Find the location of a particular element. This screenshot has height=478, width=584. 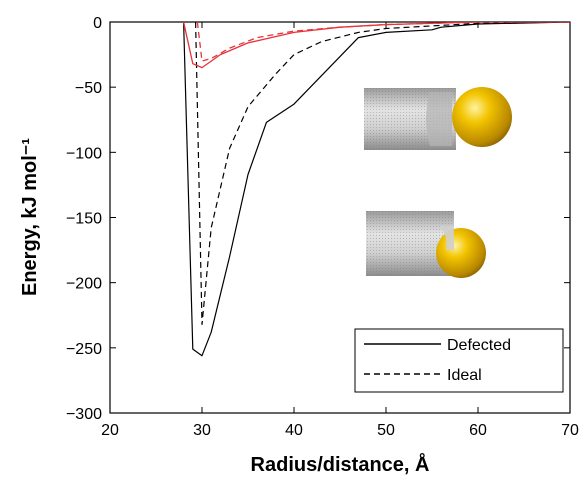

legend-label-ideal: Ideal is located at coordinates (464, 375).